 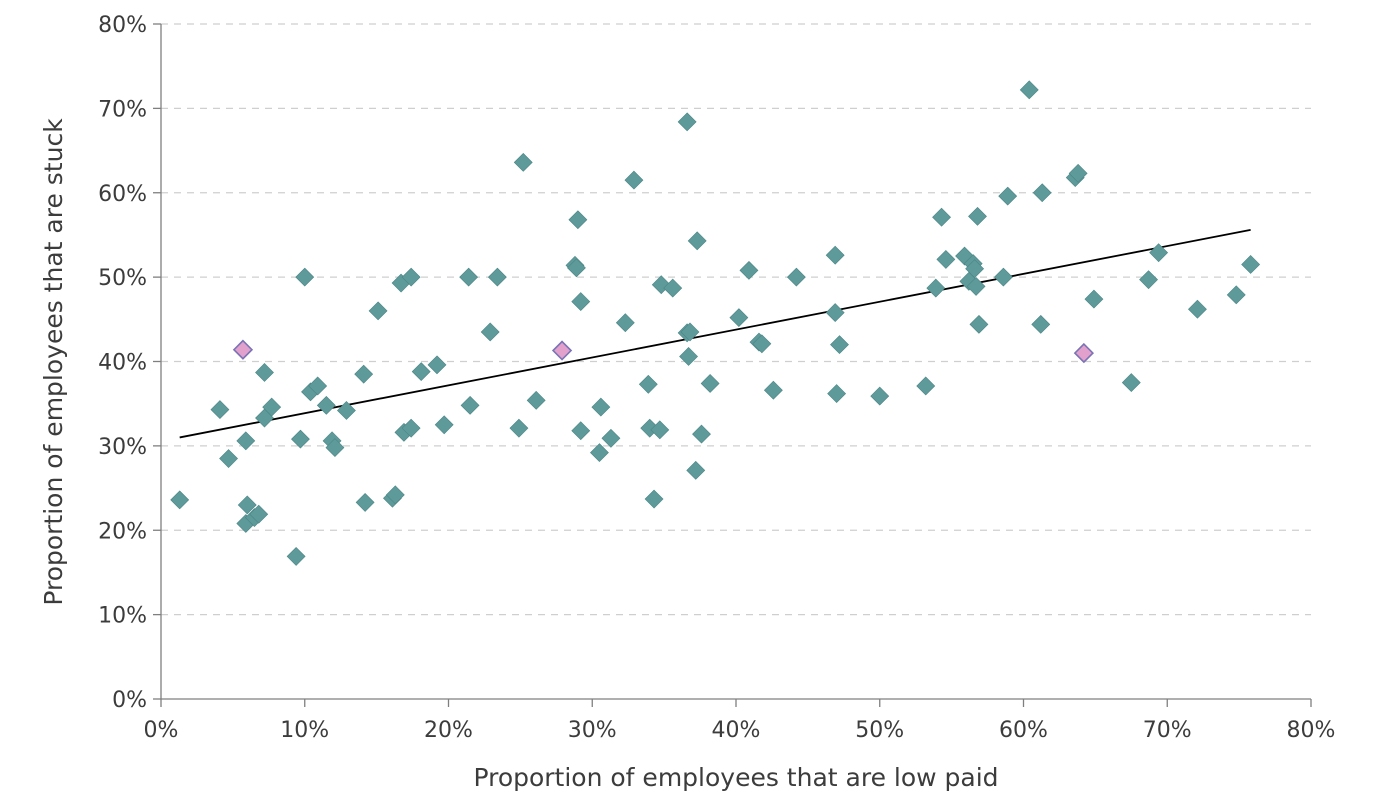 I want to click on y-tick-label: 80%, so click(x=122, y=25).